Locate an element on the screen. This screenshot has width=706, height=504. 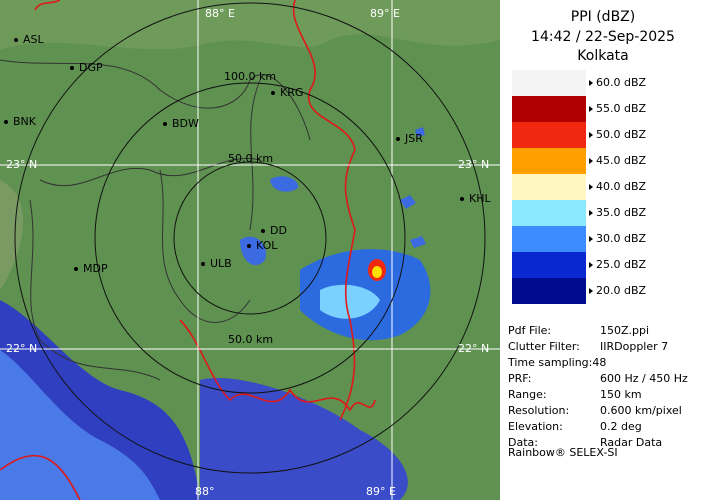
info-label: Pdf File: is located at coordinates (529, 330).